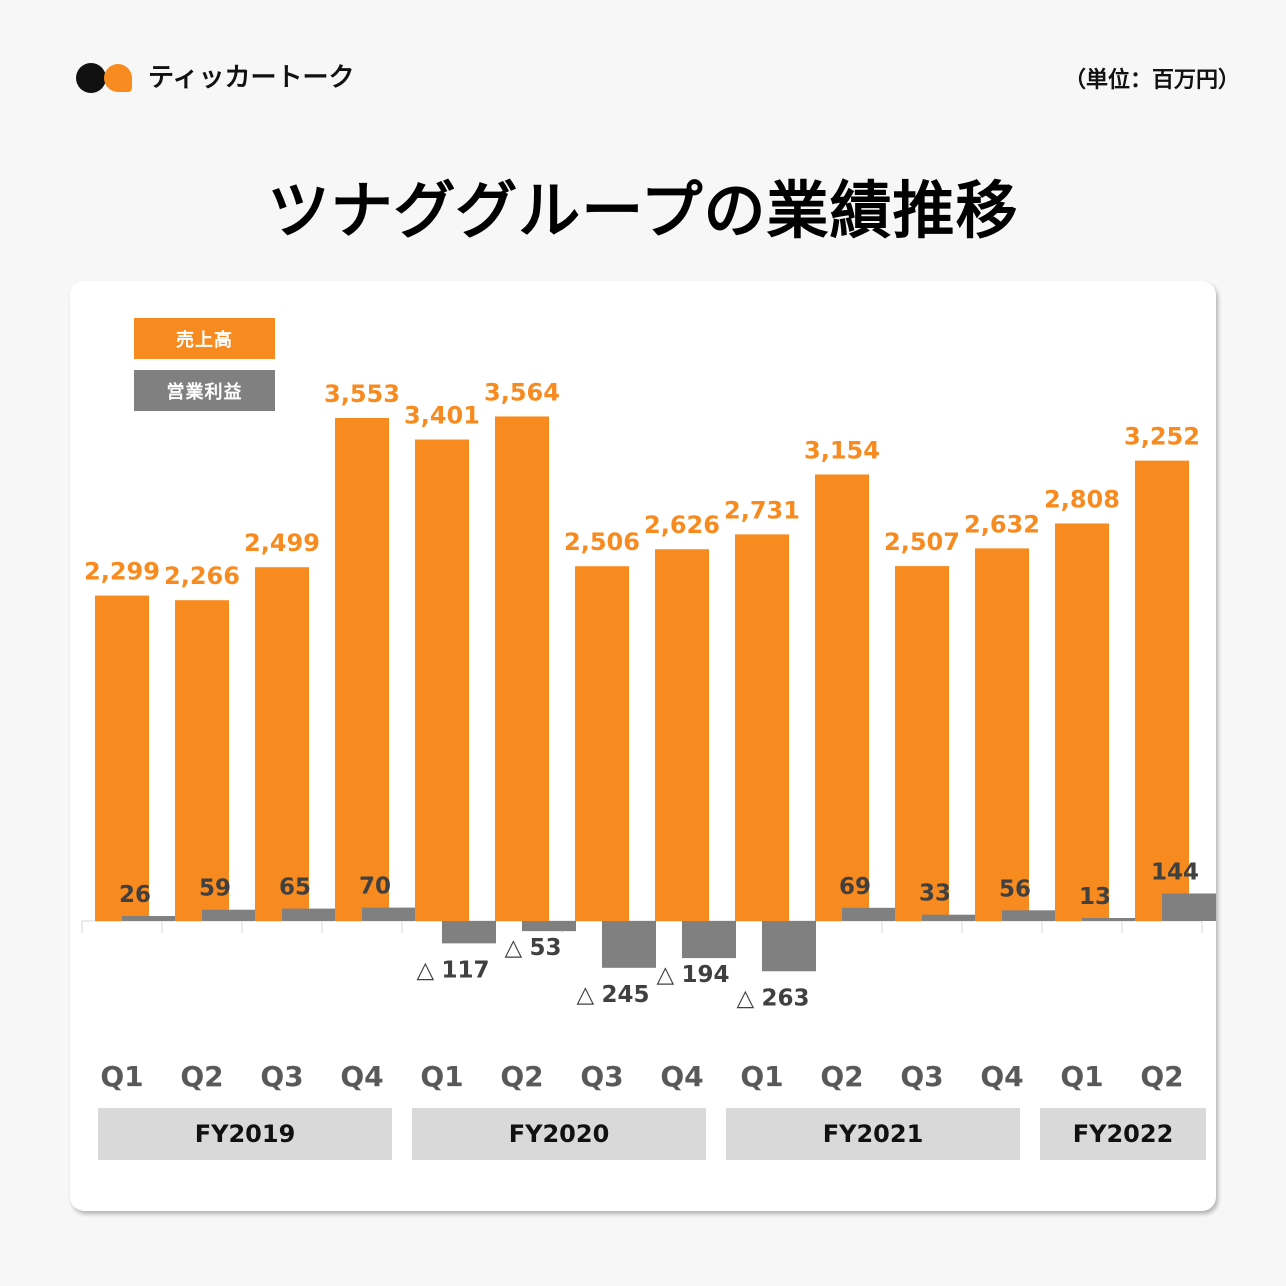 The width and height of the screenshot is (1286, 1286). Describe the element at coordinates (122, 572) in the screenshot. I see `revenue-data-label: 2,299` at that location.